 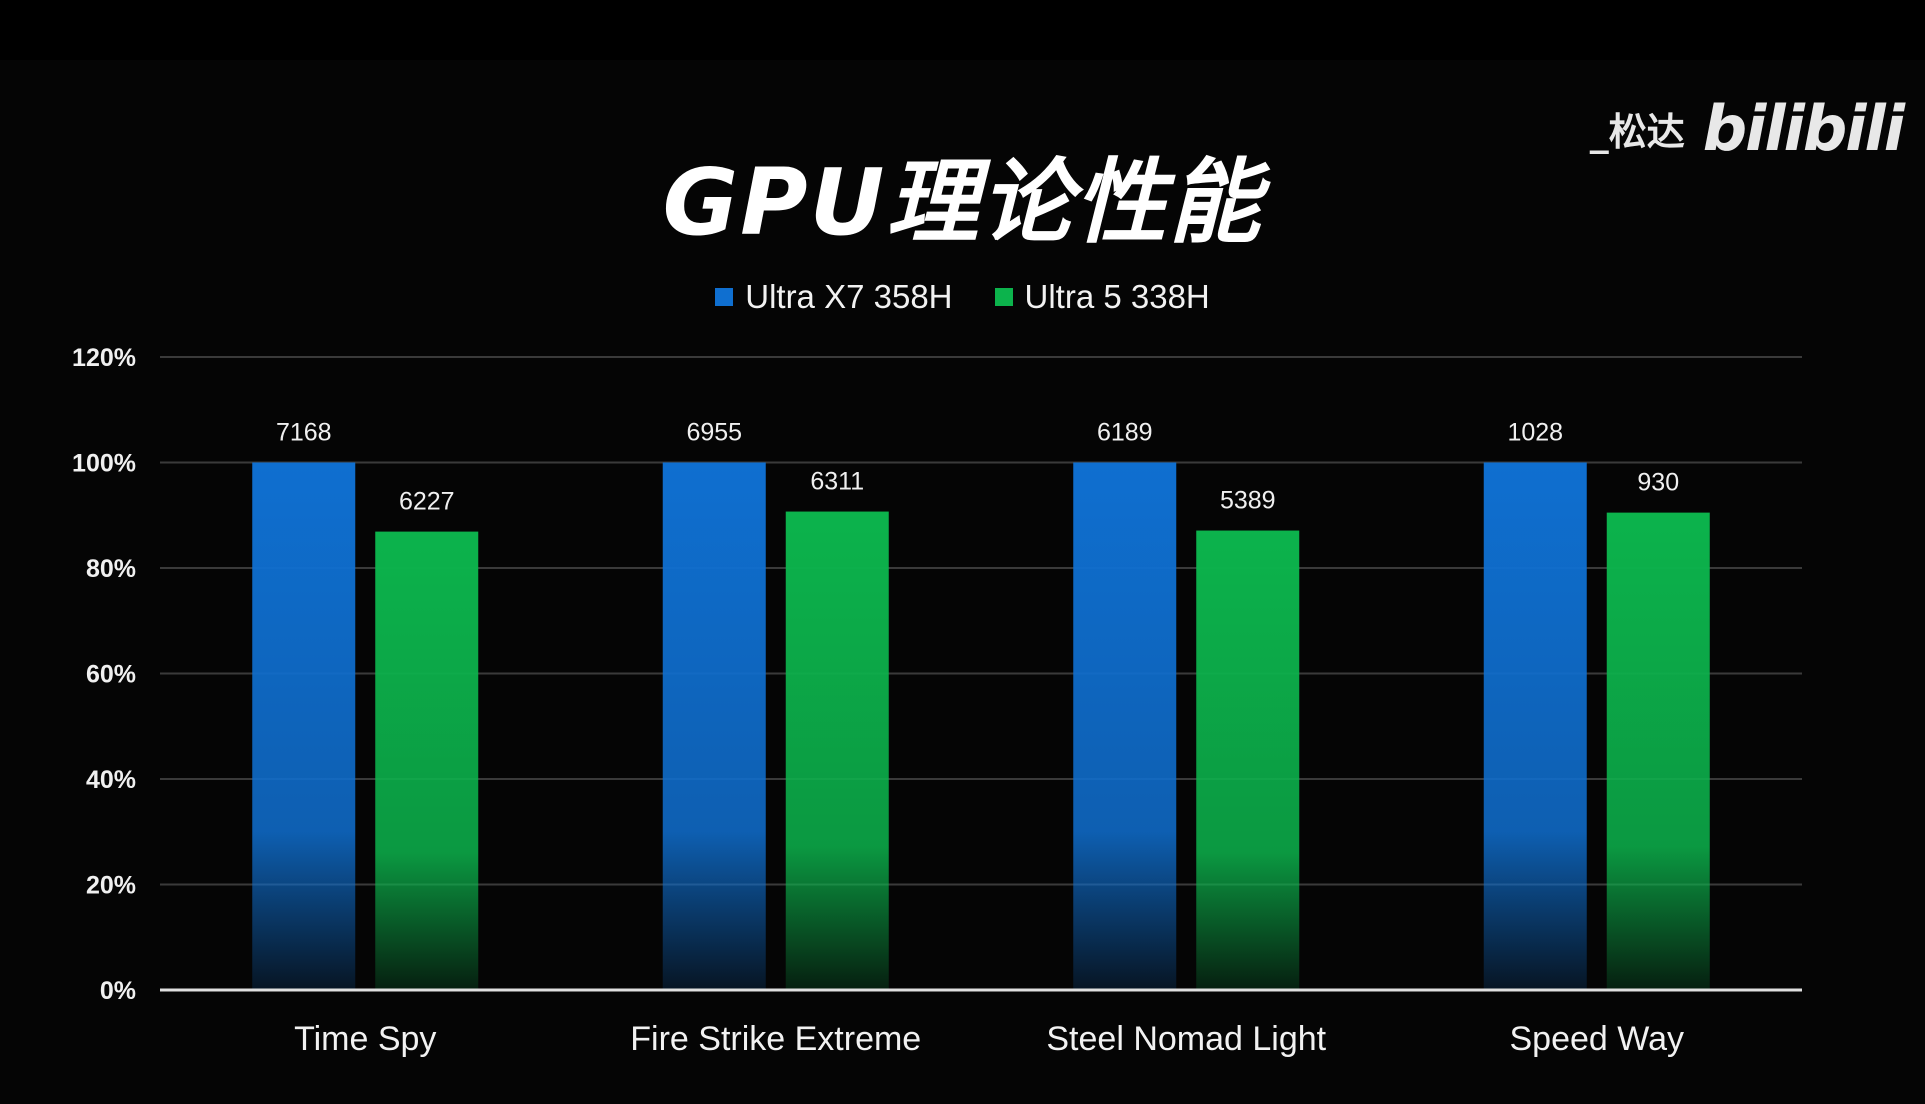 What do you see at coordinates (962, 30) in the screenshot?
I see `top-black-bar` at bounding box center [962, 30].